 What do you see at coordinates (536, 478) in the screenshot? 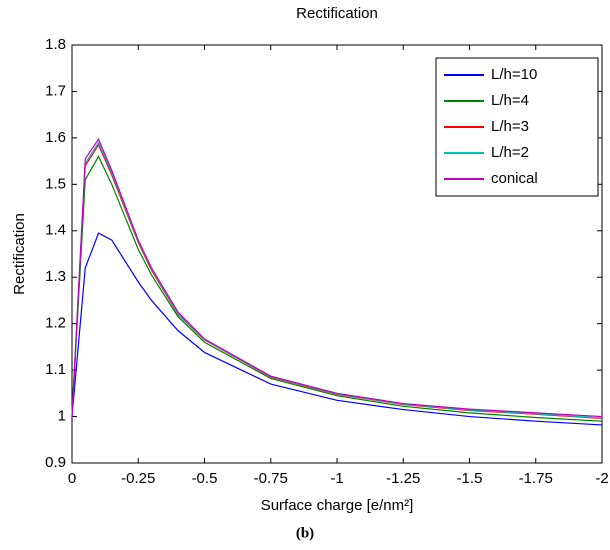
I see `x-tick-label: -1.75` at bounding box center [536, 478].